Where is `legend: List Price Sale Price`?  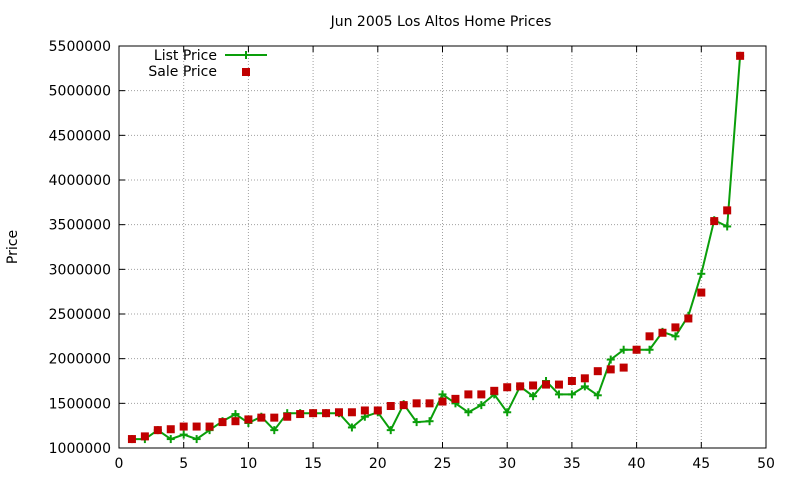
legend: List Price Sale Price is located at coordinates (207, 64).